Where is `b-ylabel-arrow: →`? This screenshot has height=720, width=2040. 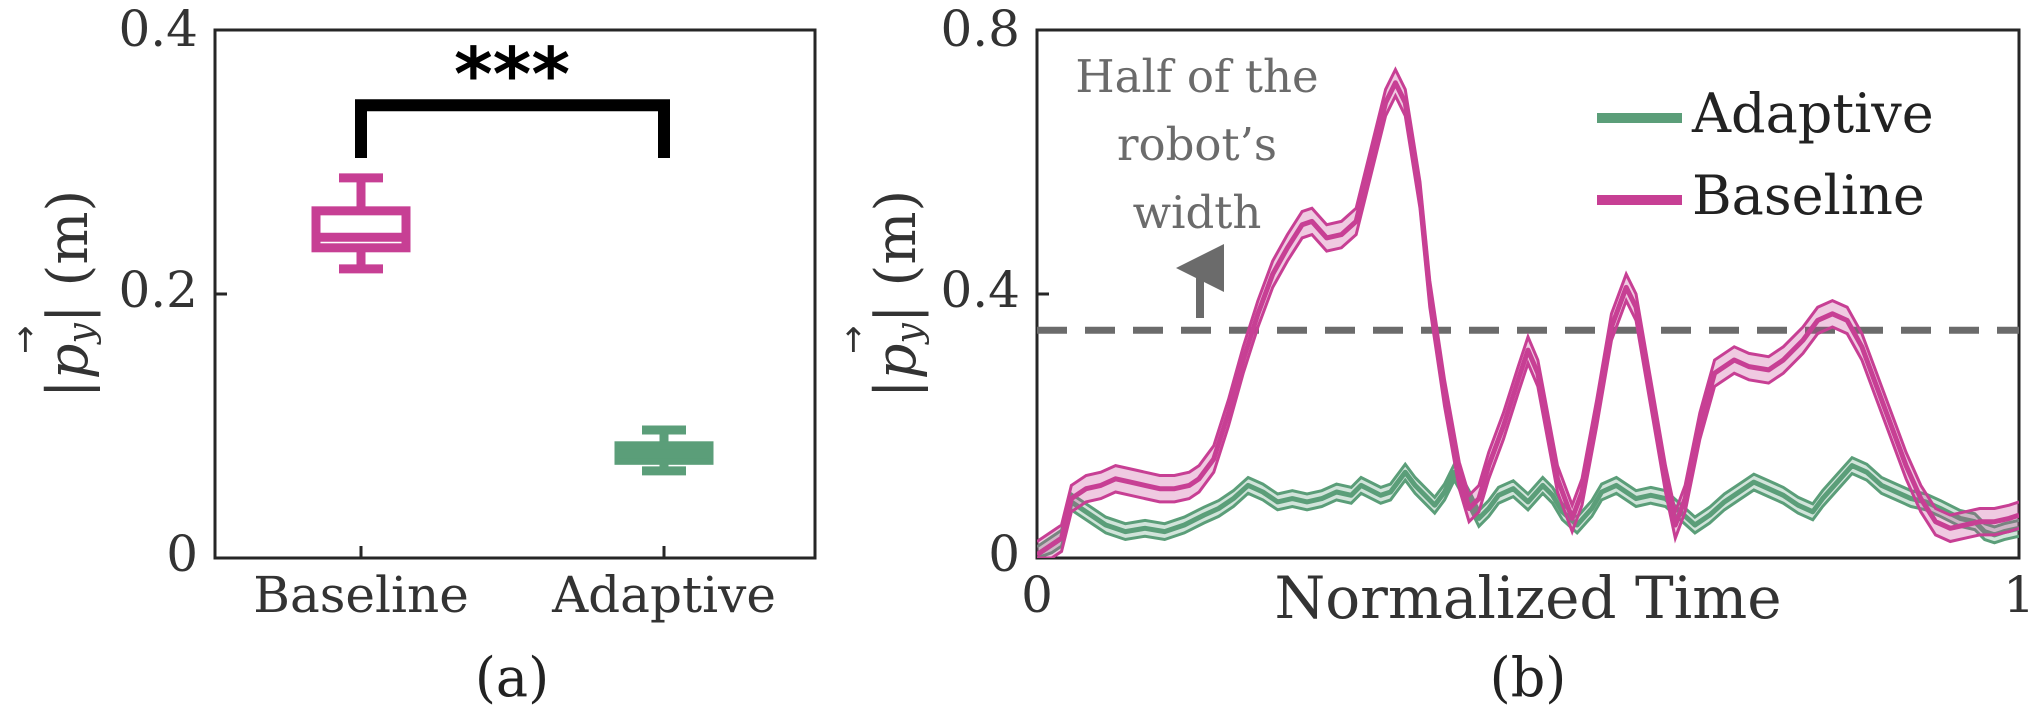 b-ylabel-arrow: → is located at coordinates (853, 340).